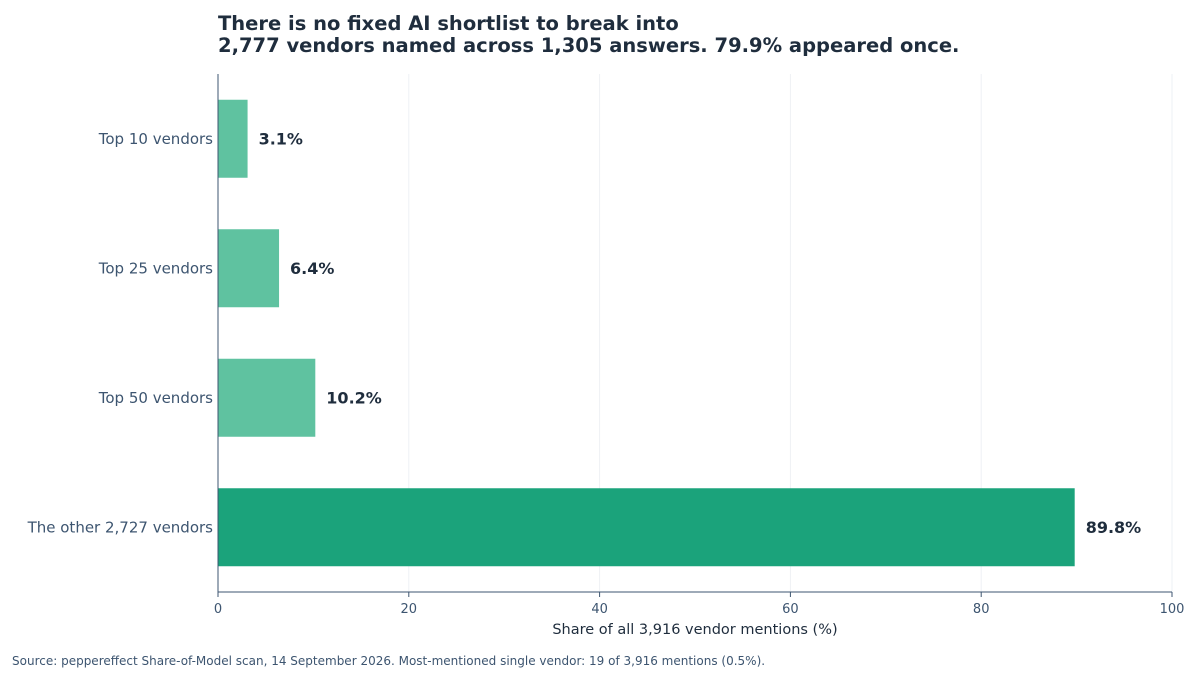 The image size is (1200, 675). I want to click on x-tick-label: 40, so click(599, 609).